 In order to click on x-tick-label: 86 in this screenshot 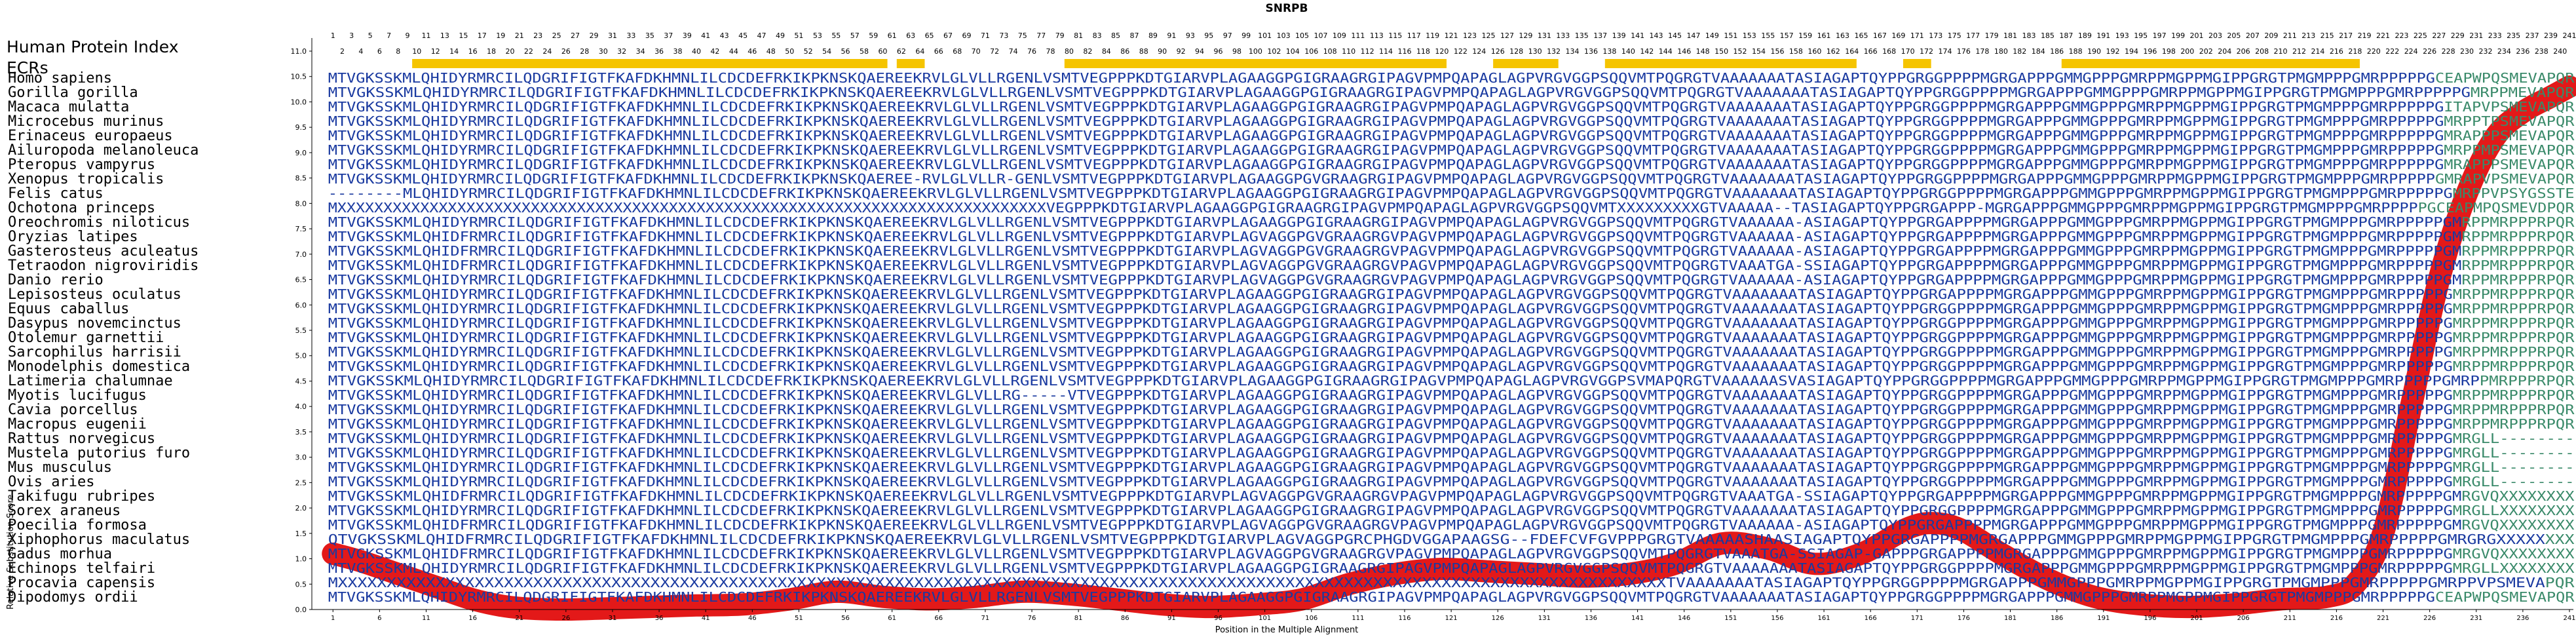, I will do `click(1125, 618)`.